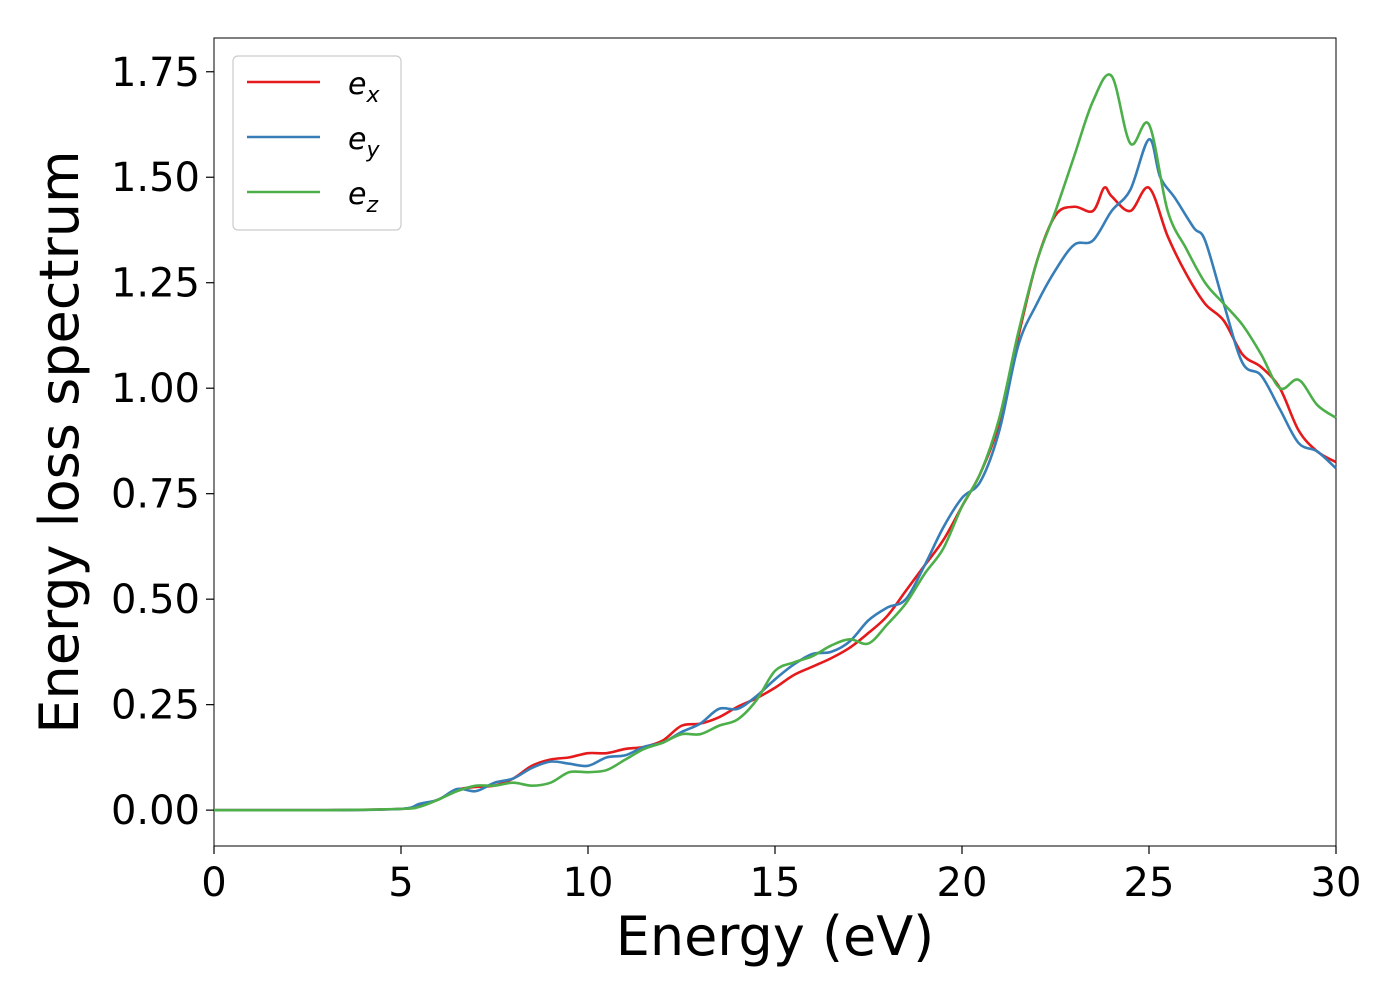  What do you see at coordinates (155, 178) in the screenshot?
I see `y-tick-label: 1.50` at bounding box center [155, 178].